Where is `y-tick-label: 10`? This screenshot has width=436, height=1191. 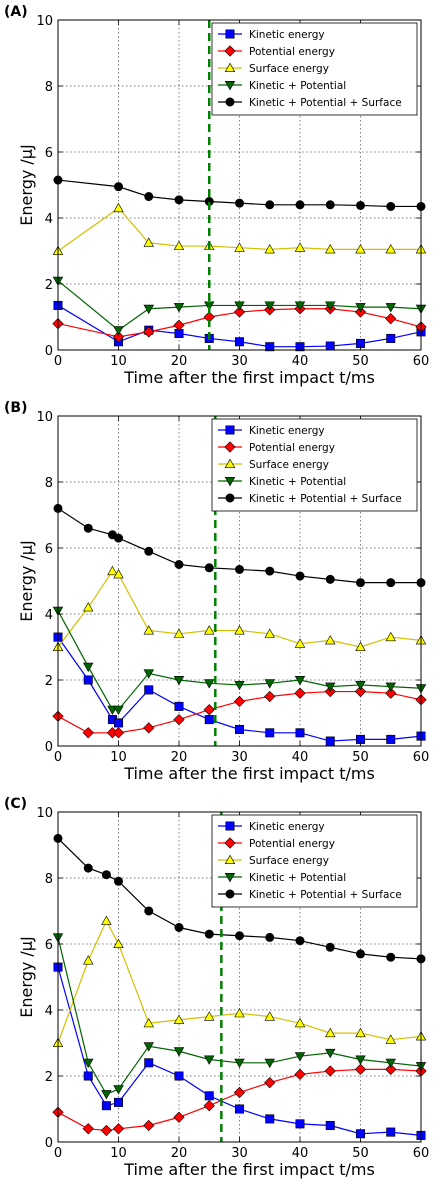 y-tick-label: 10 is located at coordinates (44, 813).